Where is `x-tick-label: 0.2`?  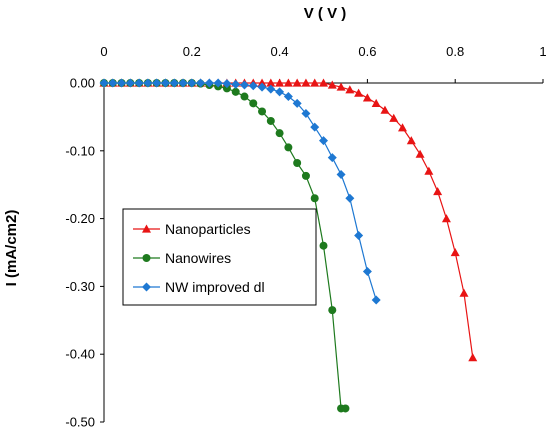 x-tick-label: 0.2 is located at coordinates (192, 51).